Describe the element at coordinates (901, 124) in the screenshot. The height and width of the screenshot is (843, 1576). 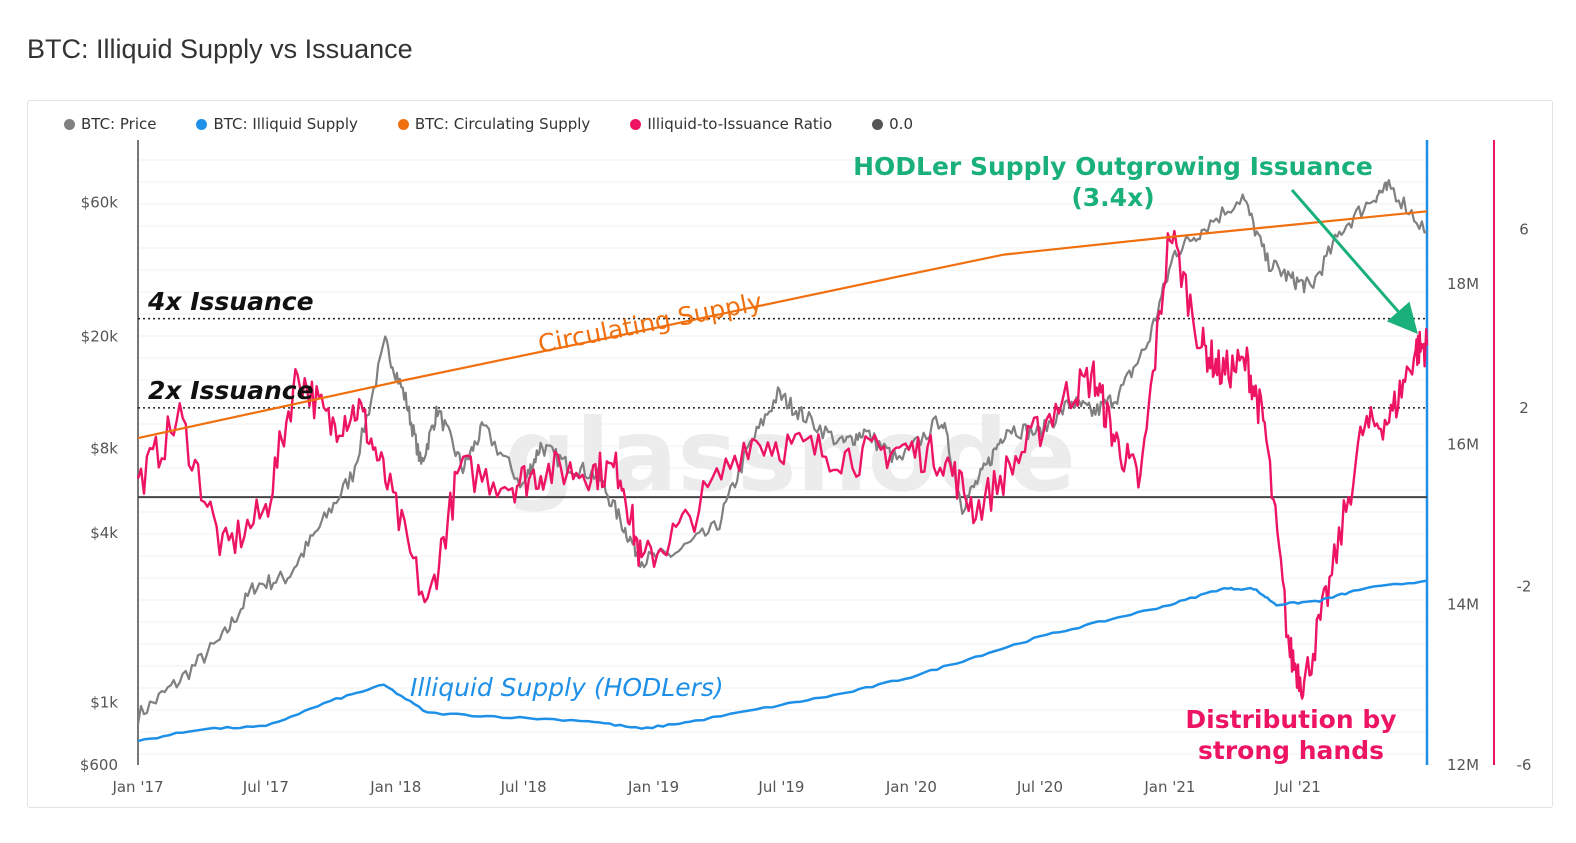
I see `legend-label: 0.0` at that location.